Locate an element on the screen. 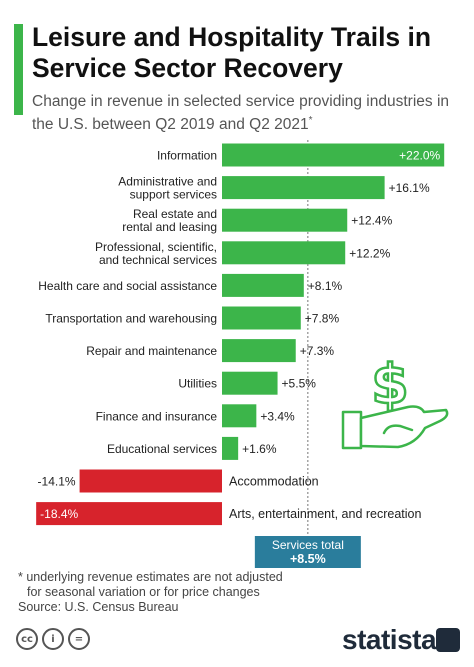 This screenshot has width=474, height=667. category-label: Utilities is located at coordinates (197, 384).